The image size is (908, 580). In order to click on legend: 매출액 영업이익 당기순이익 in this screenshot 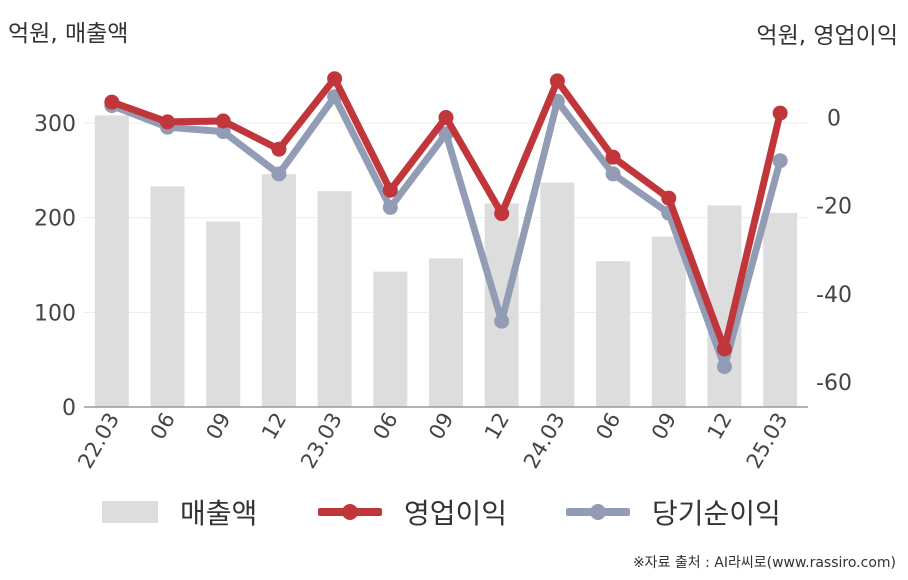, I will do `click(454, 514)`.